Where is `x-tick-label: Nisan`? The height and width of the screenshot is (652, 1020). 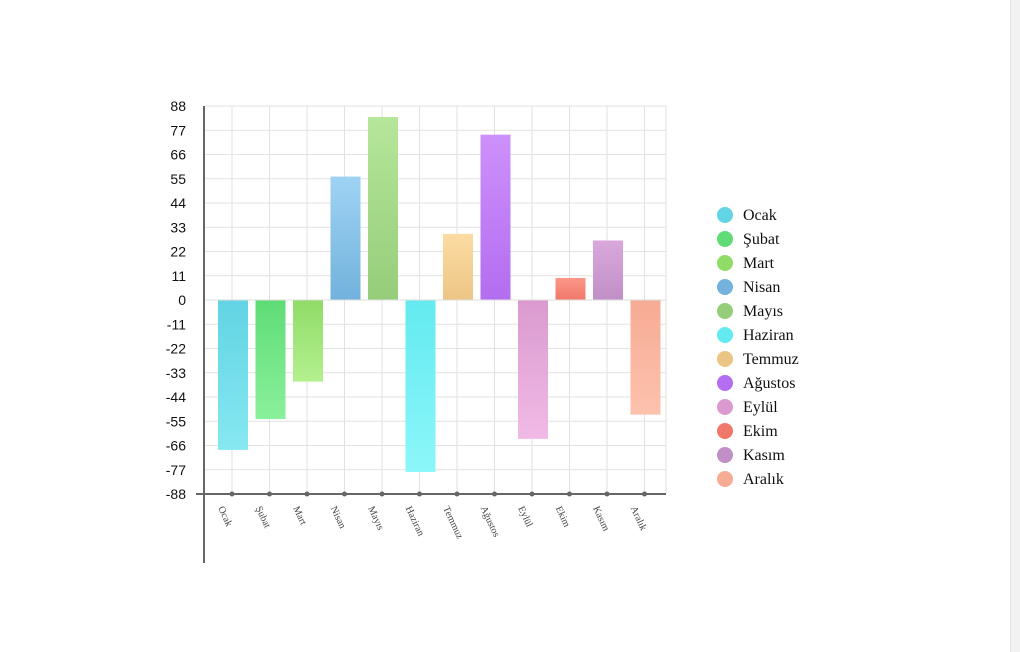 x-tick-label: Nisan is located at coordinates (338, 518).